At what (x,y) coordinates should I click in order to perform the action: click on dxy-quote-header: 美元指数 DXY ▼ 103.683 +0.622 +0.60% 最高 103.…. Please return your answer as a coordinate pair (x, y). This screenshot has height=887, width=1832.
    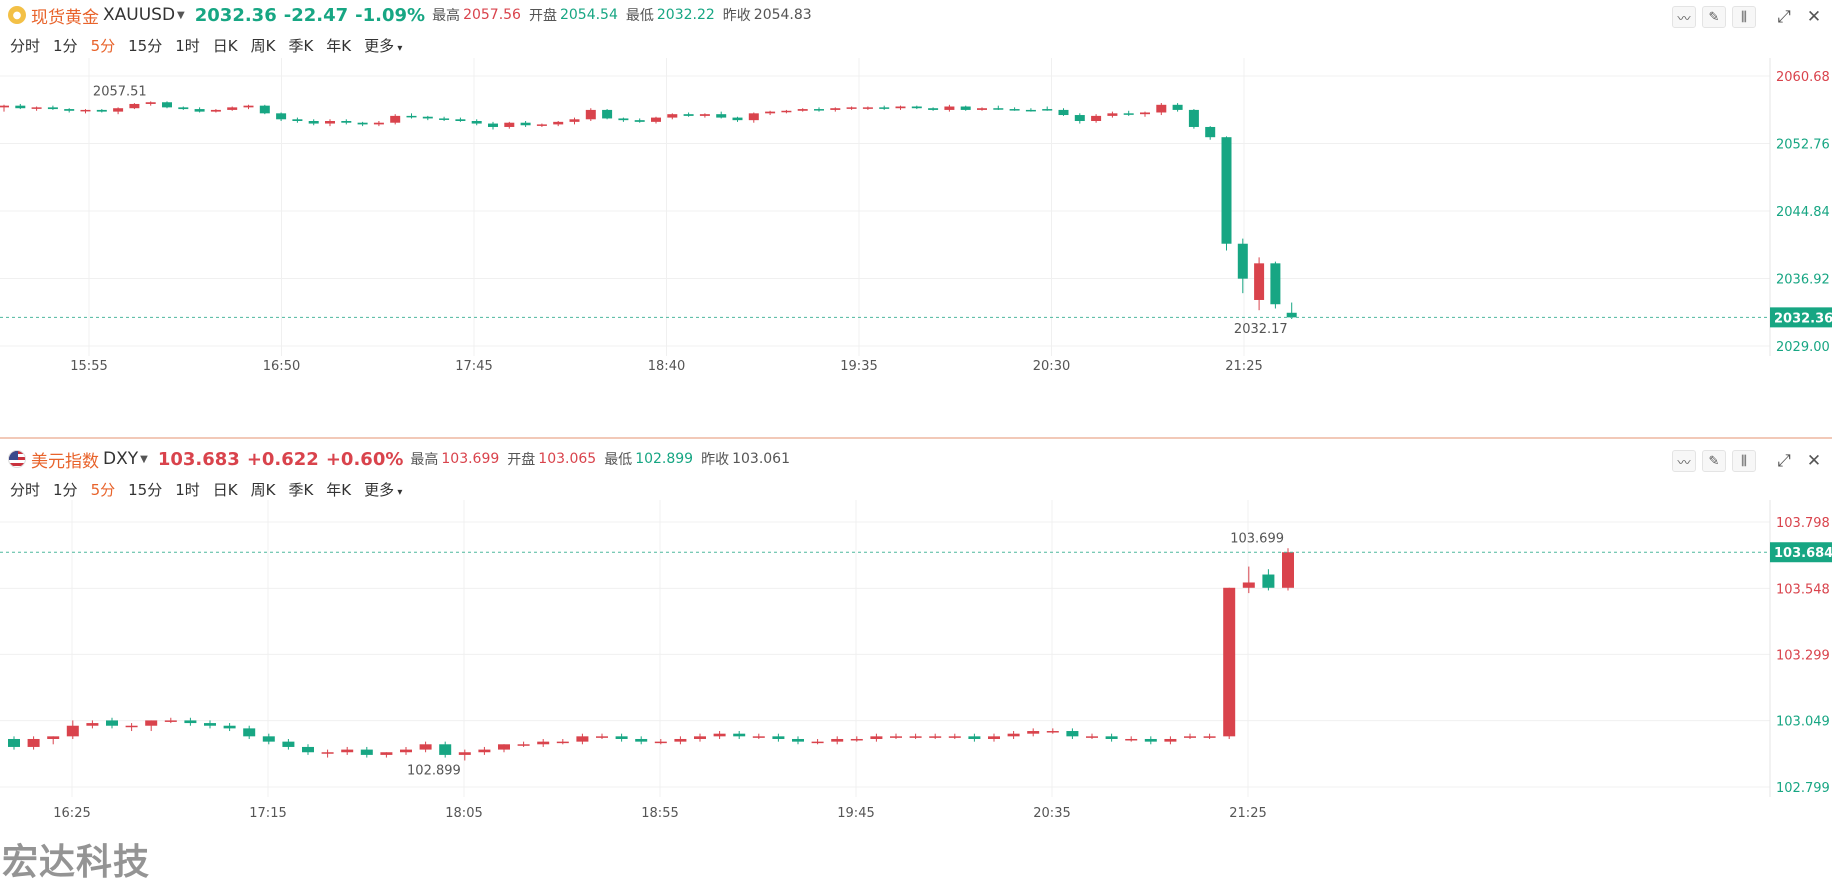
    Looking at the image, I should click on (403, 459).